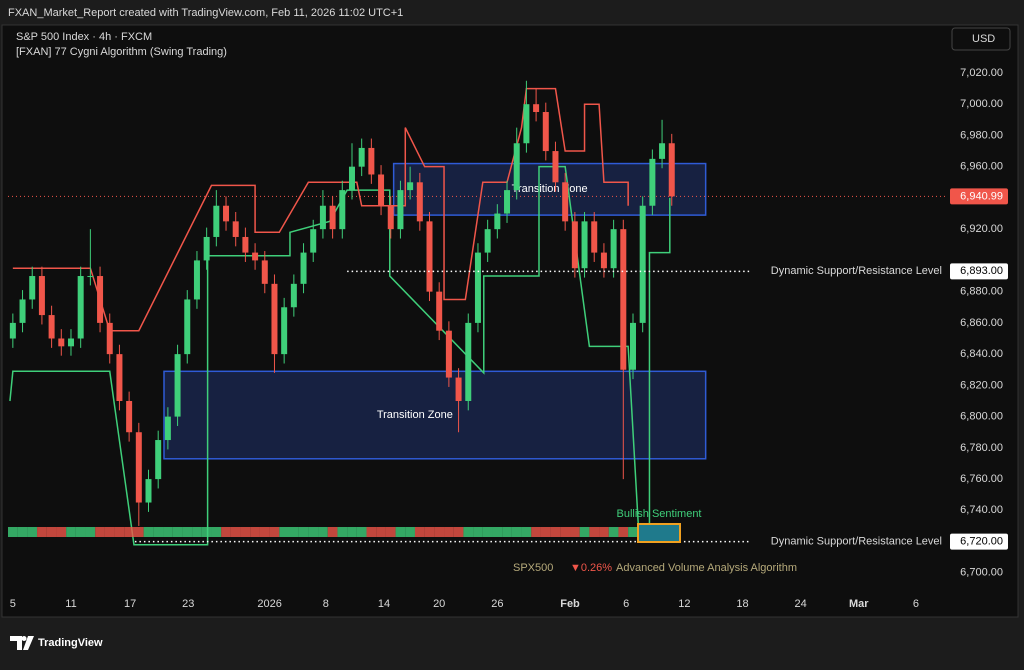 This screenshot has width=1024, height=670. What do you see at coordinates (800, 604) in the screenshot?
I see `x-tick-label: 24` at bounding box center [800, 604].